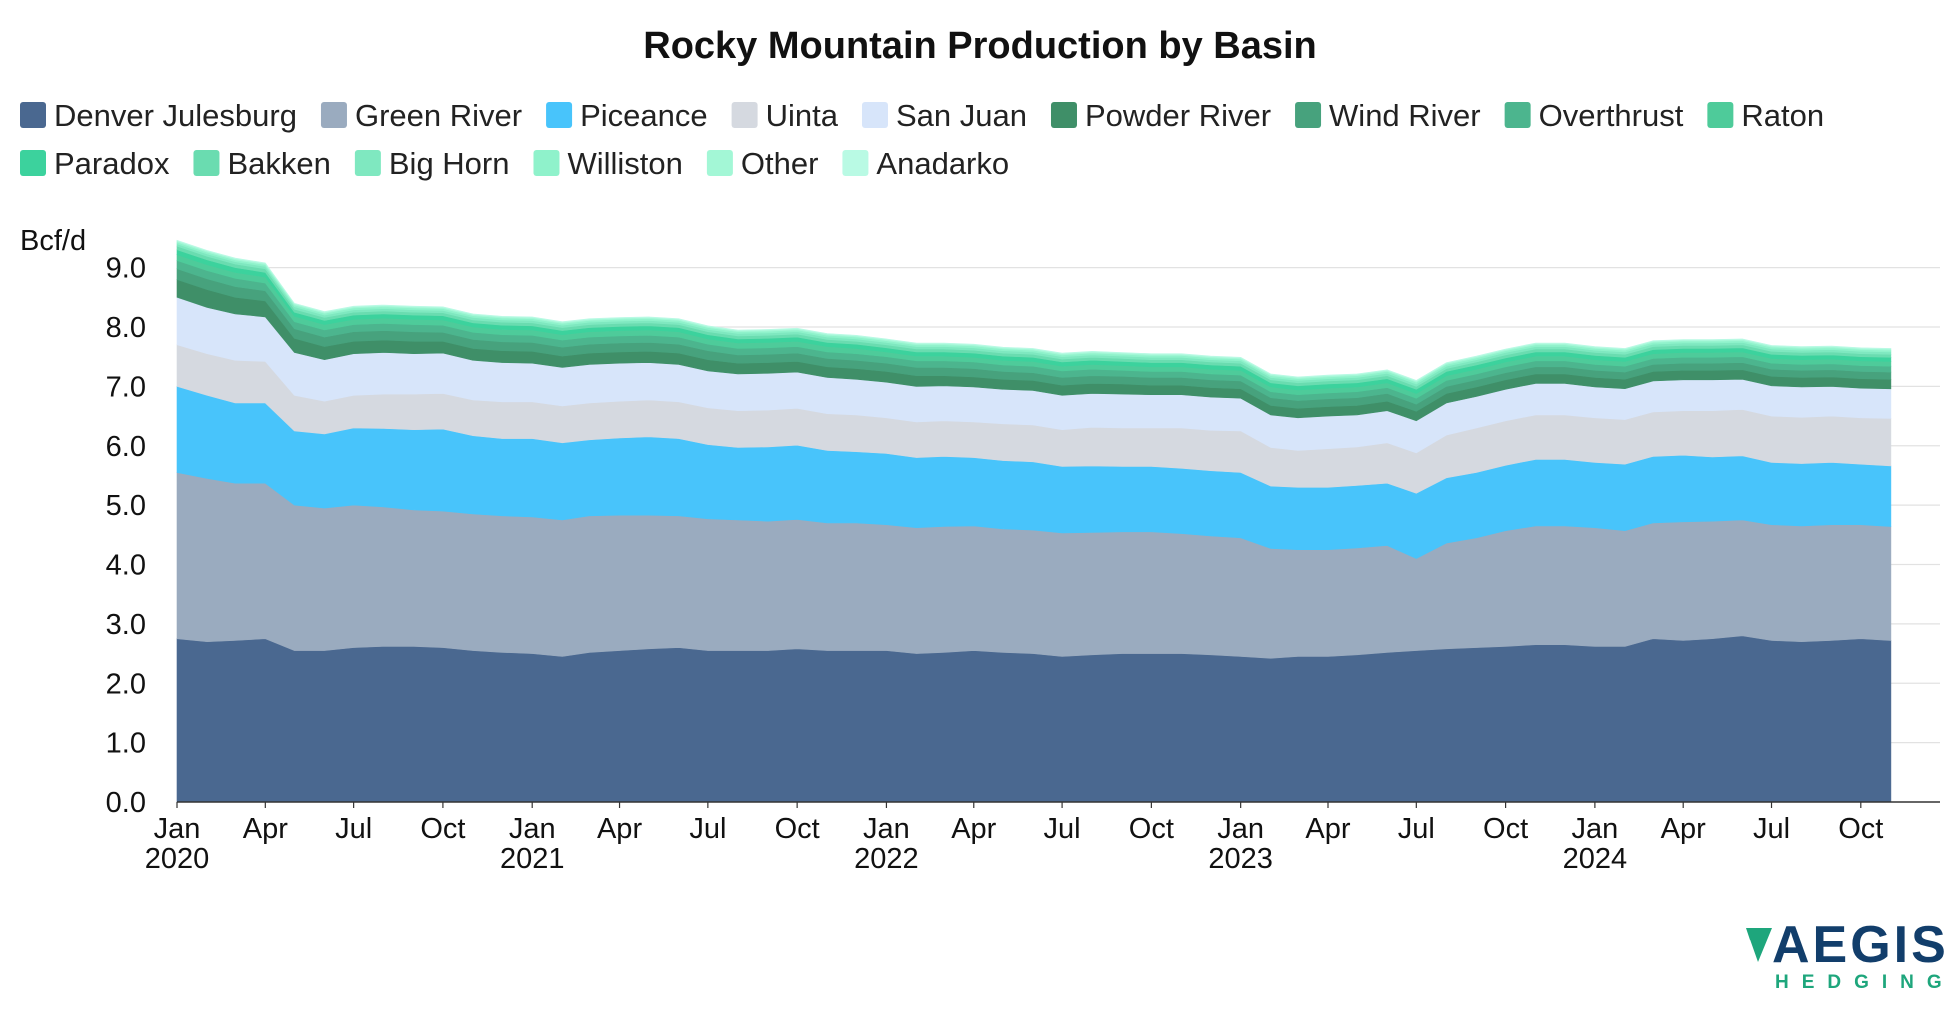  What do you see at coordinates (278, 163) in the screenshot?
I see `legend-label: Bakken` at bounding box center [278, 163].